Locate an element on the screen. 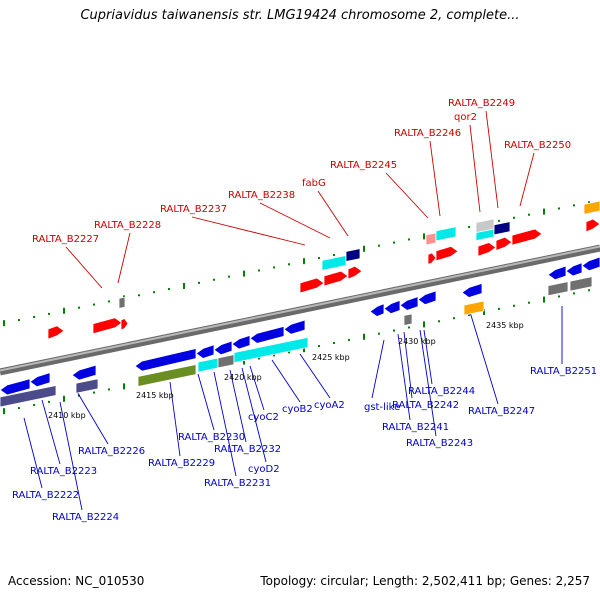  reverse-gene-label: RALTA_B2242 is located at coordinates (425, 405).